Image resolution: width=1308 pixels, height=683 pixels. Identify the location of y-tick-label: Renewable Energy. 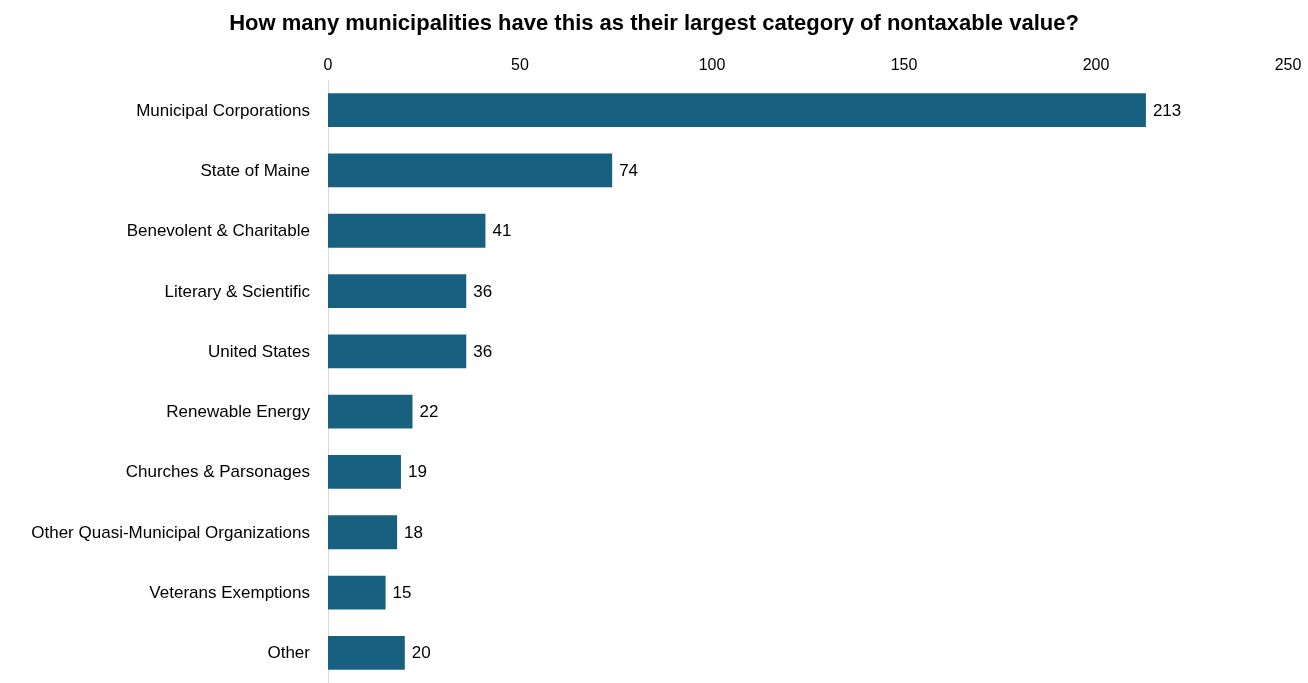
(238, 412).